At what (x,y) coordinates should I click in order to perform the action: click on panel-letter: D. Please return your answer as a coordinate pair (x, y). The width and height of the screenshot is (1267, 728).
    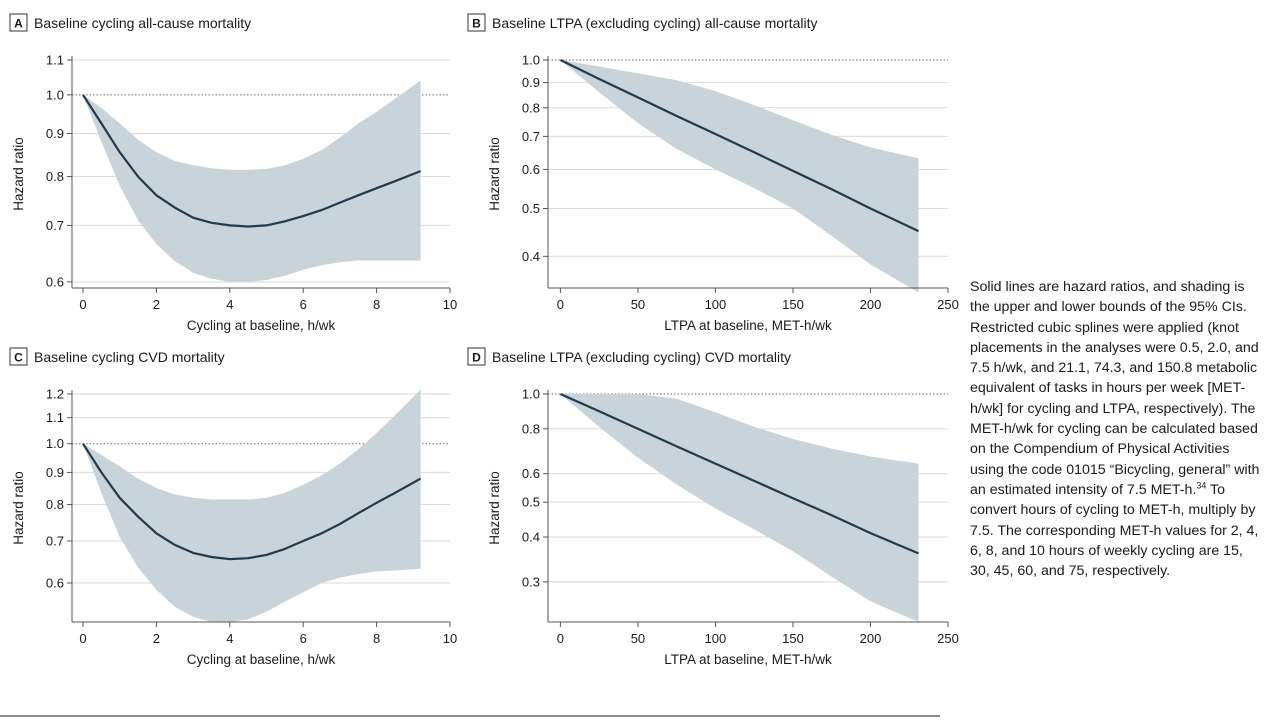
    Looking at the image, I should click on (476, 358).